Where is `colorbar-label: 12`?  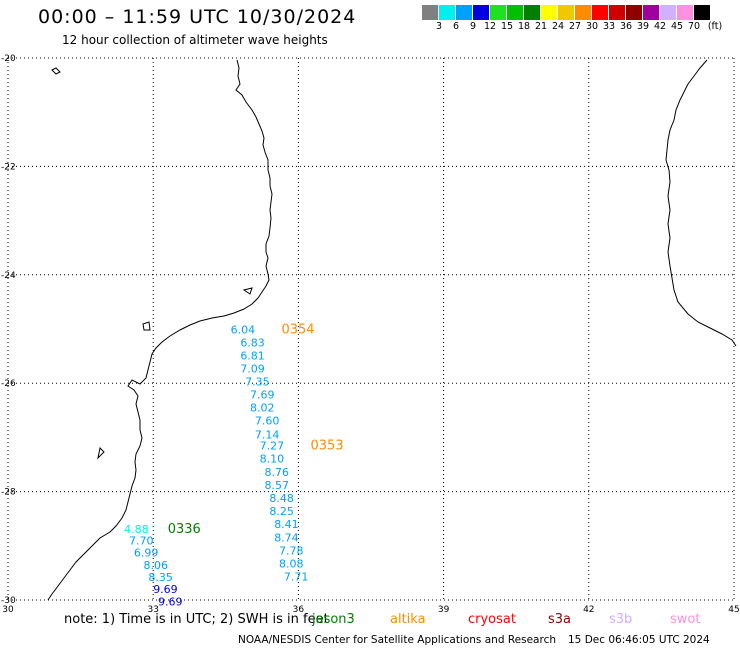 colorbar-label: 12 is located at coordinates (490, 26).